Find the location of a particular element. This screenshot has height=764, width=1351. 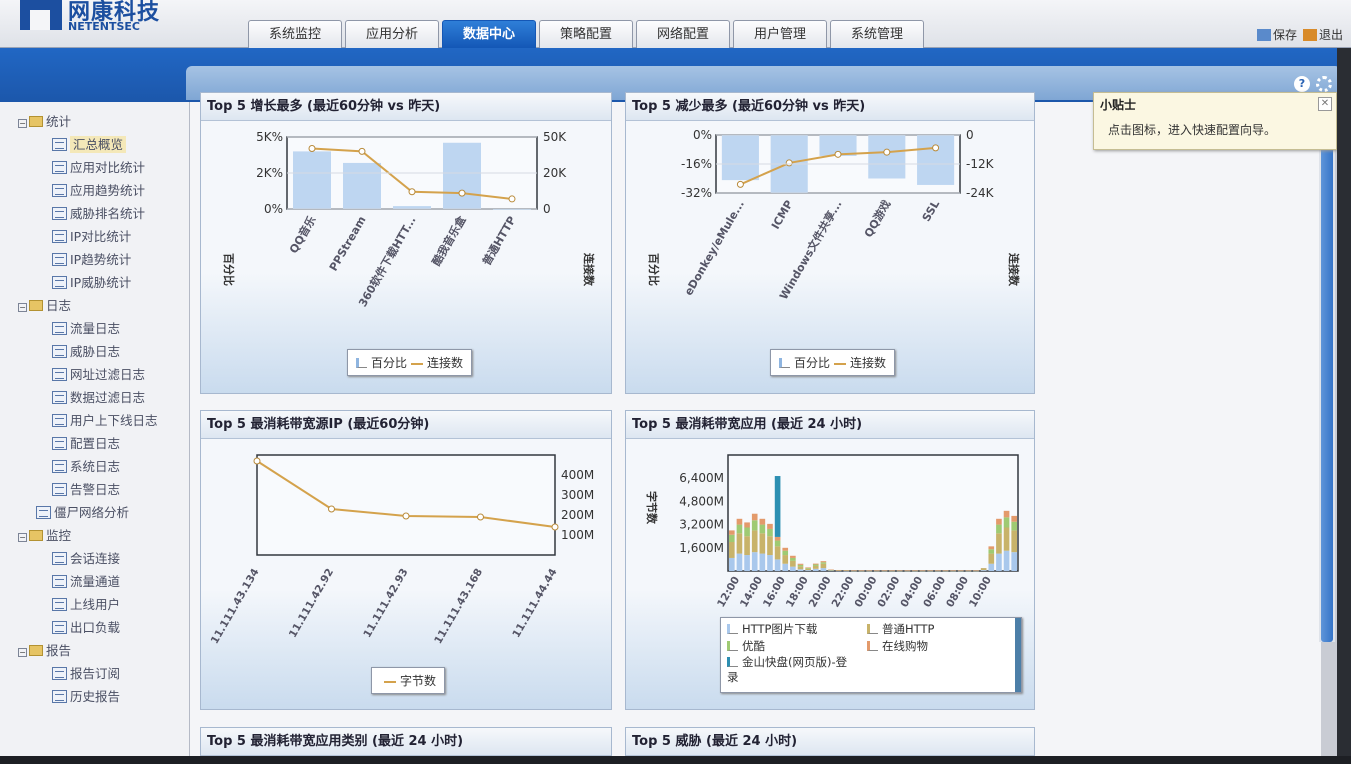

main-nav-tabs: 系统监控 应用分析 数据中心 策略配置 网络配置 用户管理 系统管理 is located at coordinates (586, 34).